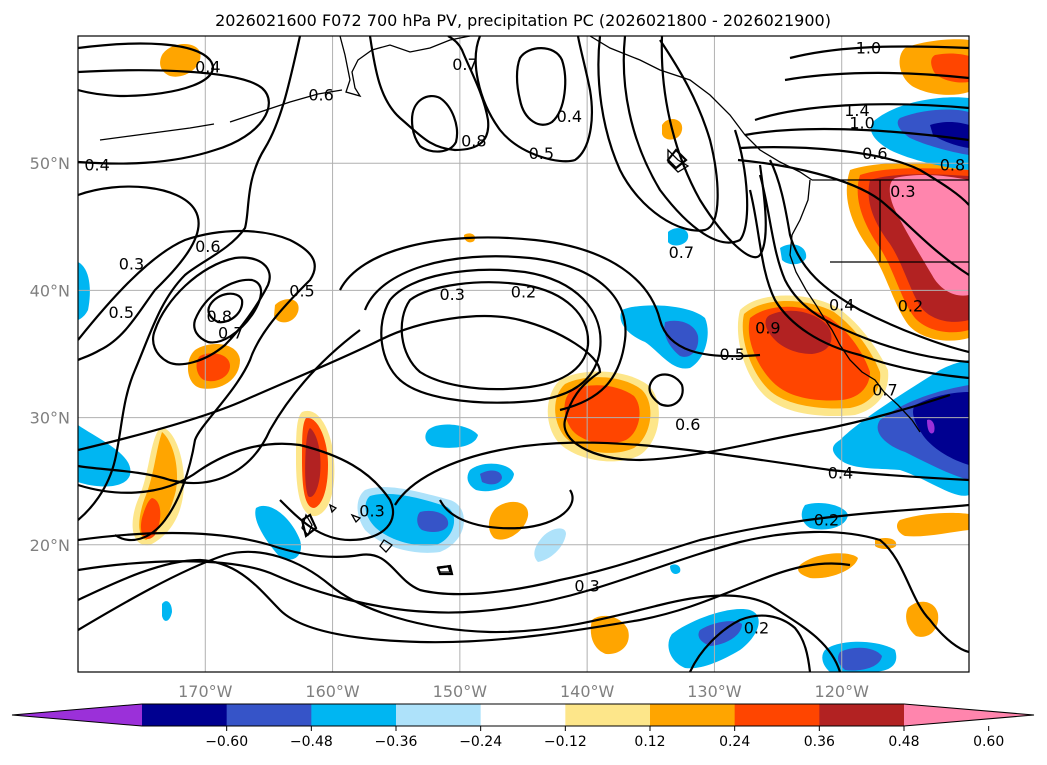 This screenshot has width=1047, height=765. I want to click on colorbar-extend-high, so click(969, 715).